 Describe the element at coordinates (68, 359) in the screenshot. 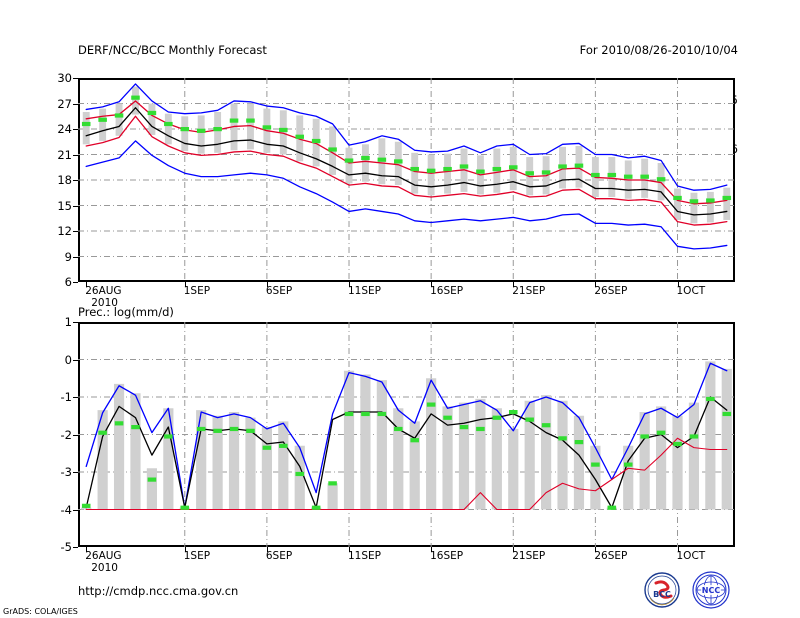

I see `y-axis-tick-label: 0` at that location.